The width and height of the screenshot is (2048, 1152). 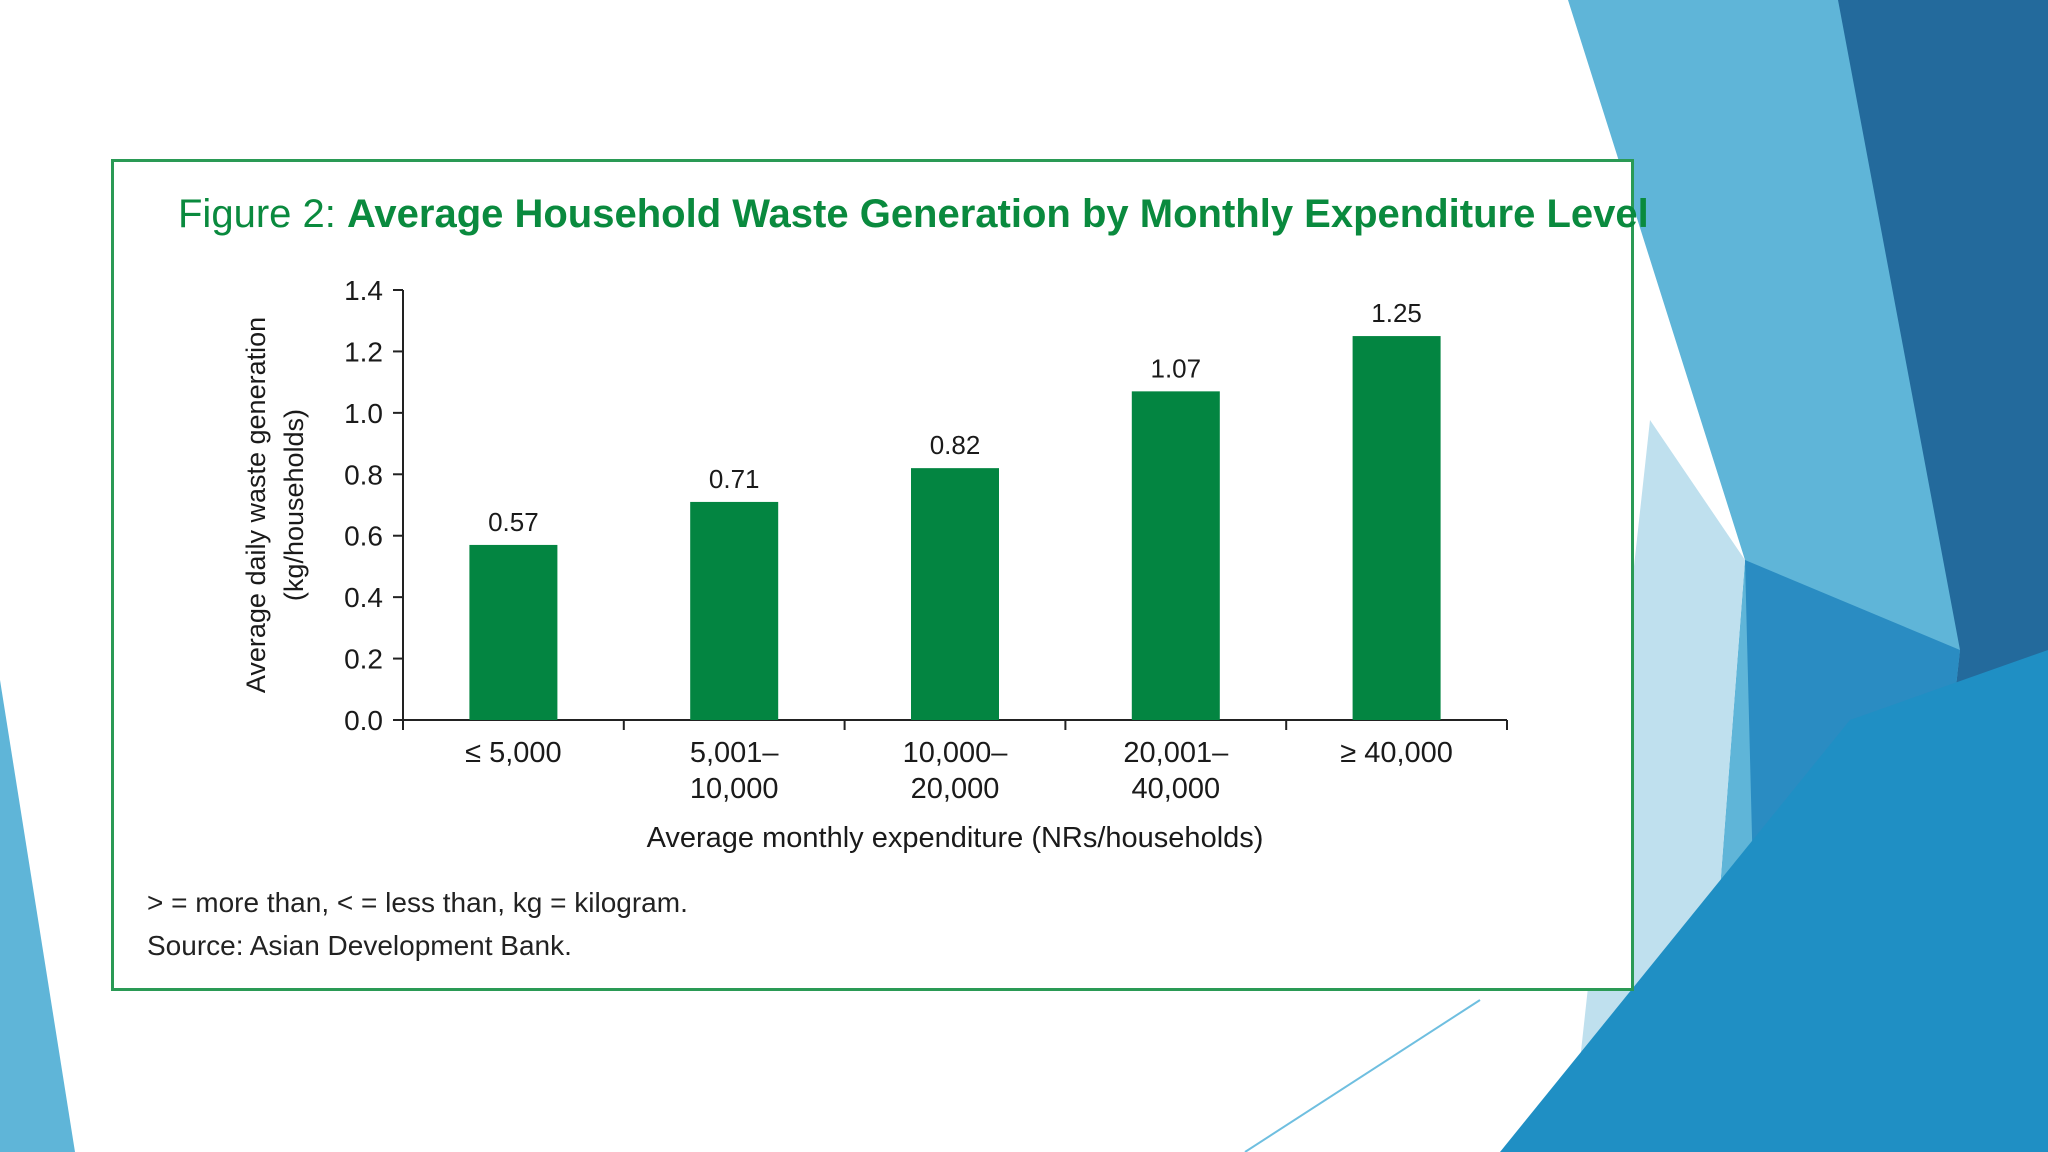 What do you see at coordinates (1175, 368) in the screenshot?
I see `bar-value-label: 1.07` at bounding box center [1175, 368].